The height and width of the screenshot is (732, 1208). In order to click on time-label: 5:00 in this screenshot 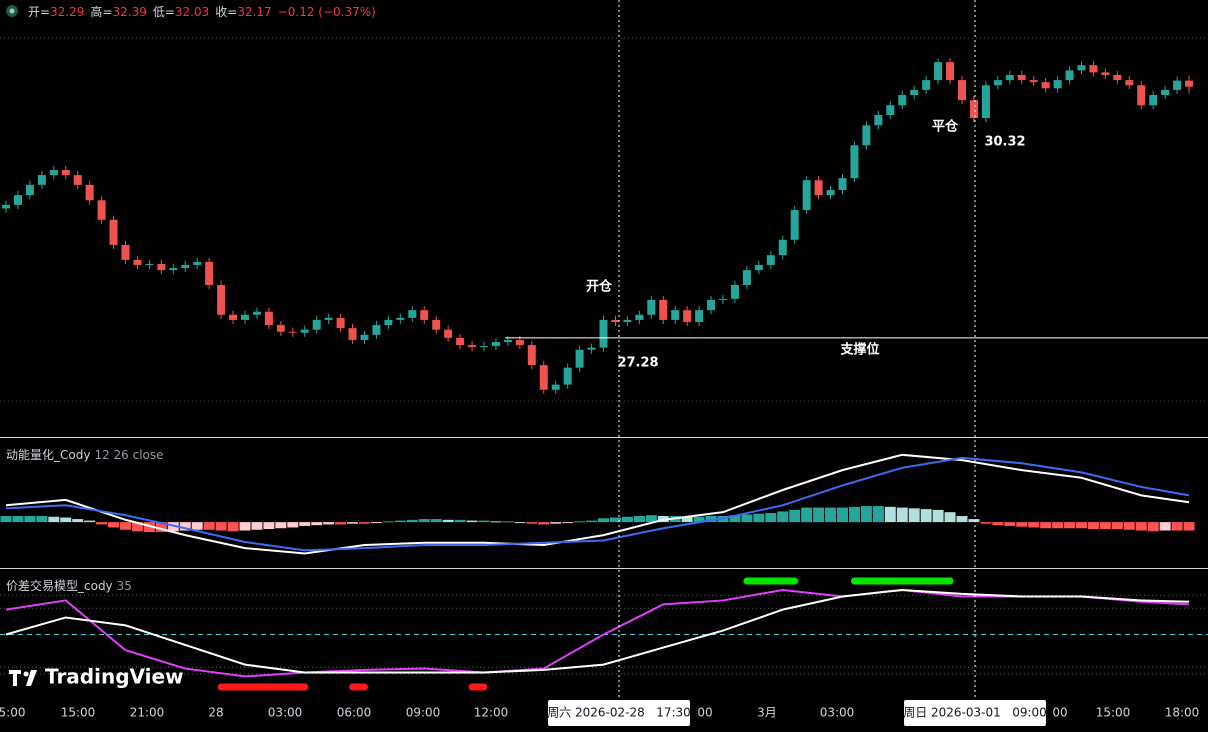, I will do `click(12, 713)`.